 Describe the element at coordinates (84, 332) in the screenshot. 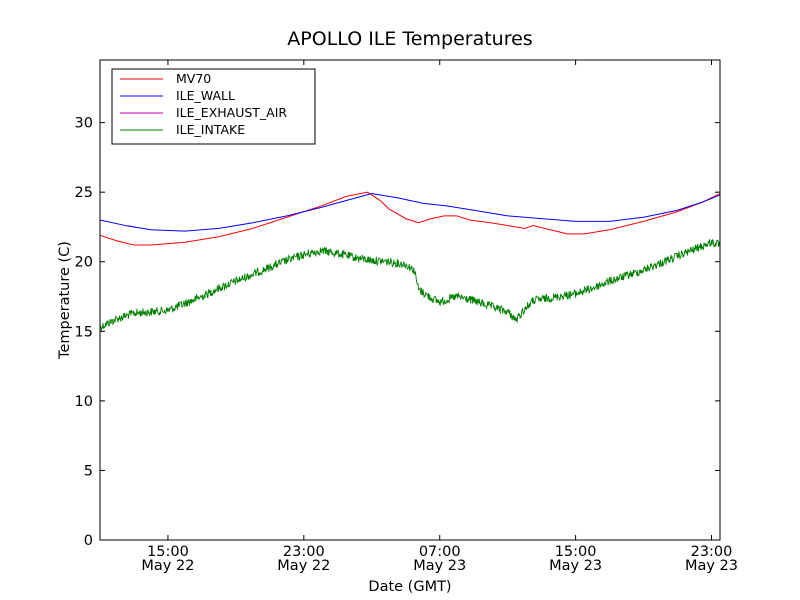

I see `y-tick-label: 15` at that location.